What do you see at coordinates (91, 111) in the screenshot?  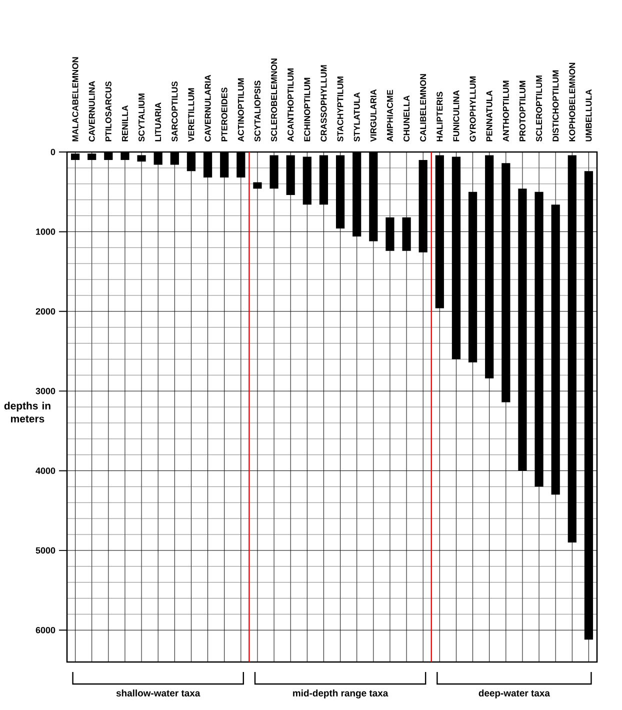 I see `x-tick-label: CAVERNULINA` at bounding box center [91, 111].